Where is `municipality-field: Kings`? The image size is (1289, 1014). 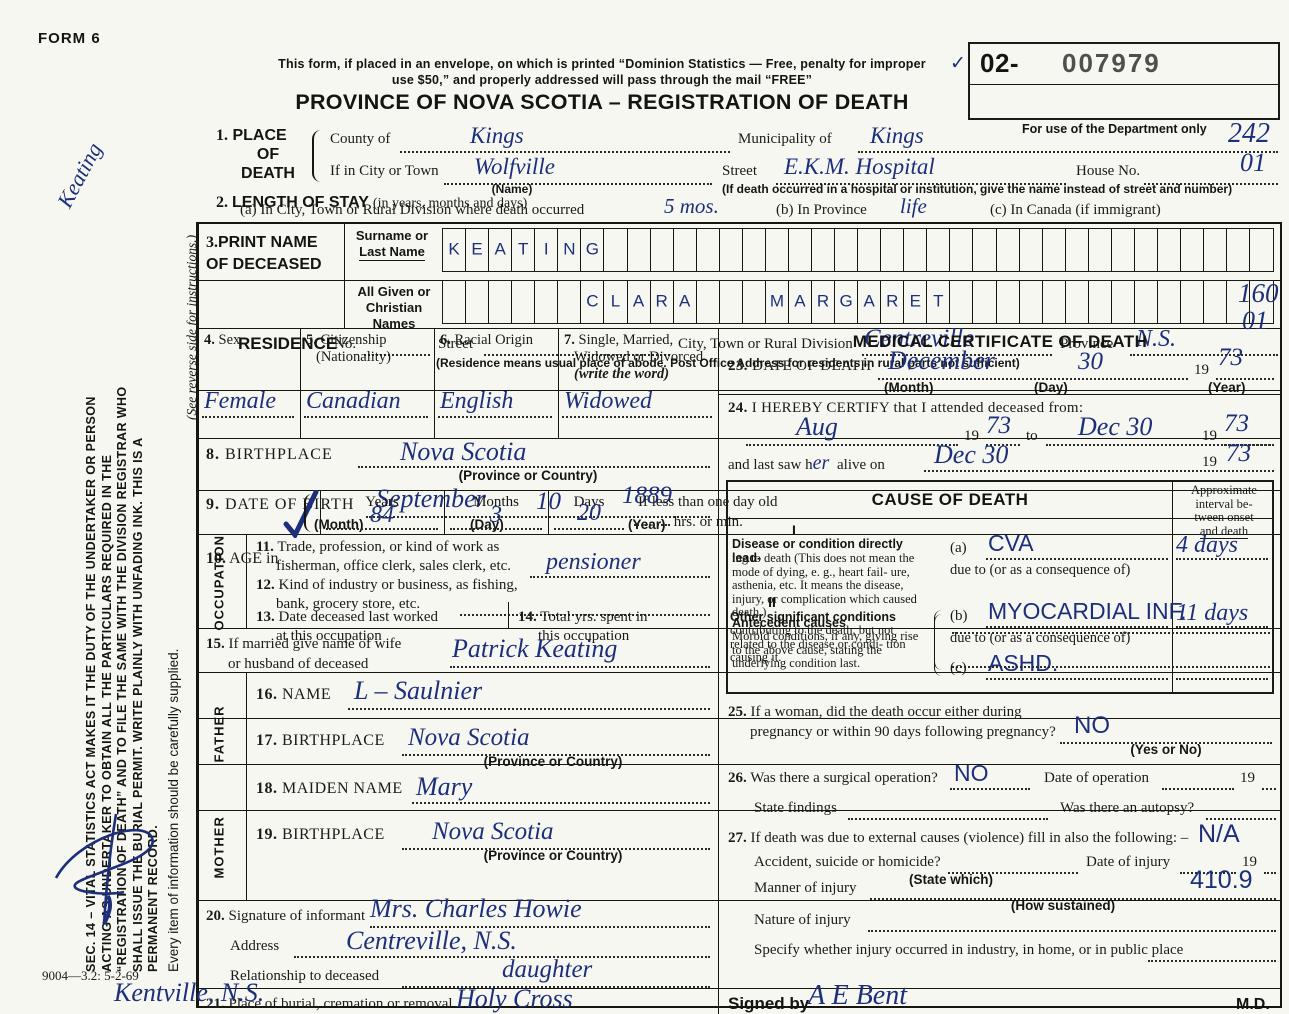 municipality-field: Kings is located at coordinates (1068, 138).